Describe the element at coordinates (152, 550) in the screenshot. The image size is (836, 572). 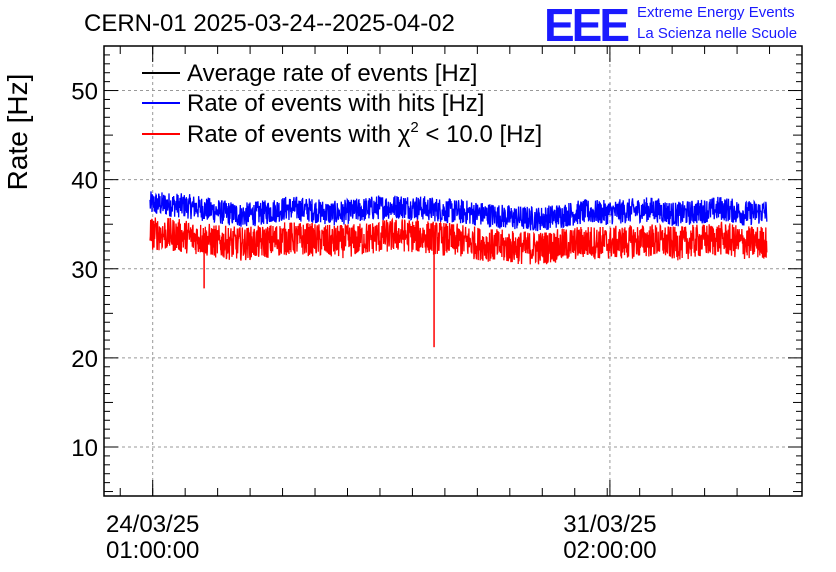
I see `x-tick-label-time: 01:00:00` at that location.